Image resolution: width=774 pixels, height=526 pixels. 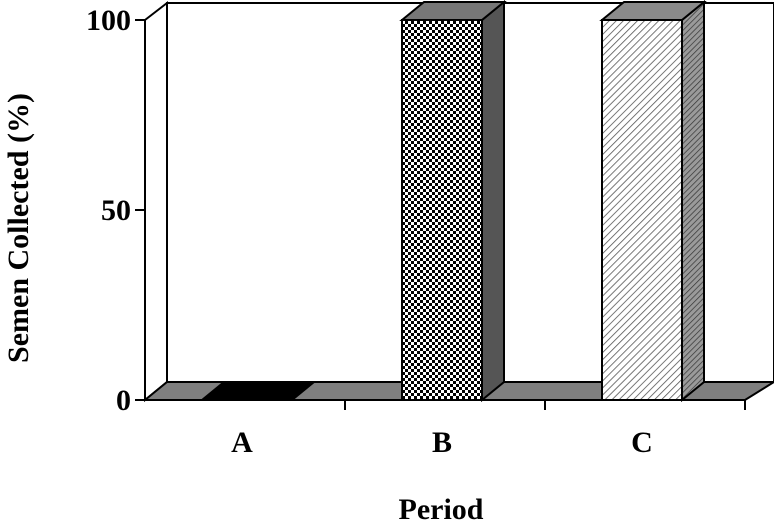 I want to click on bar-C-top, so click(x=653, y=11).